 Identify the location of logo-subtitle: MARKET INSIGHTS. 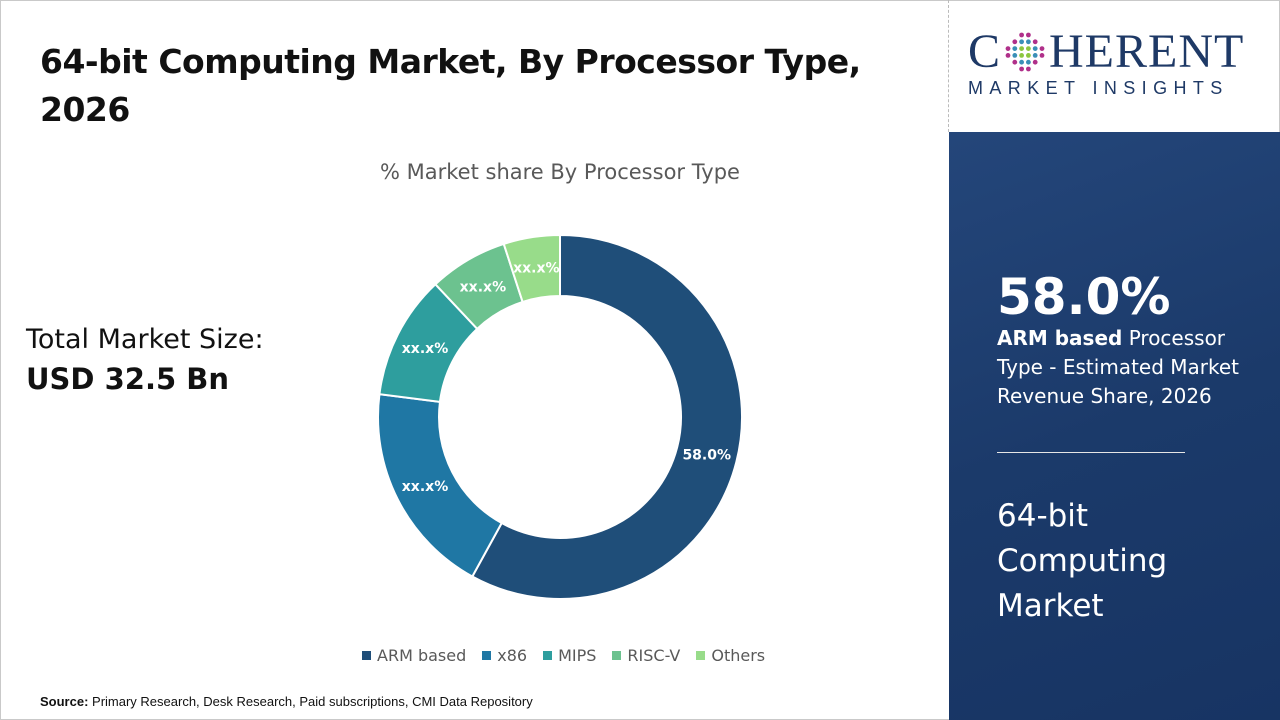
(1098, 88).